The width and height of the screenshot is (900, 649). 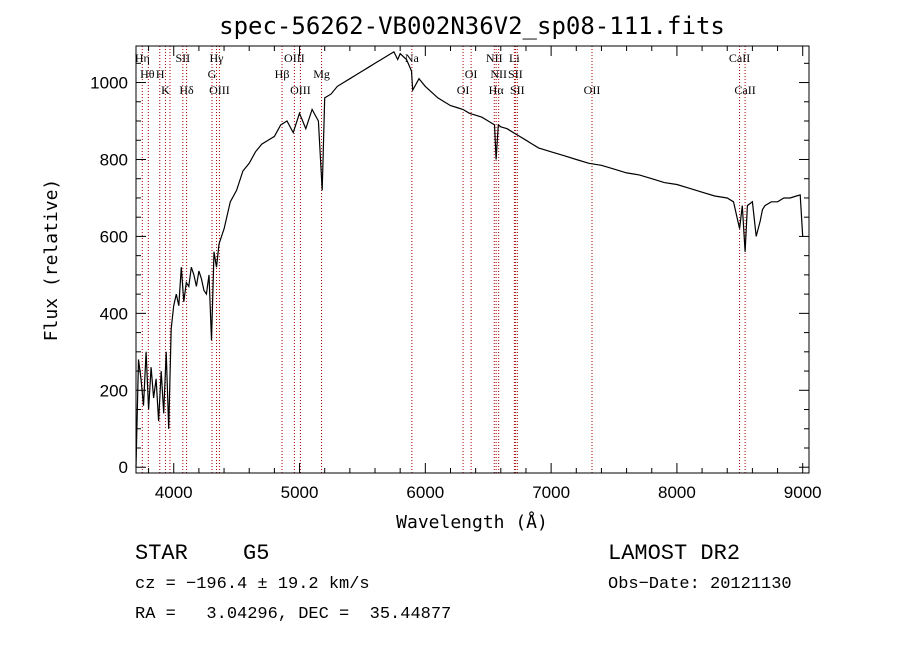 What do you see at coordinates (174, 492) in the screenshot?
I see `x-tick-label: 4000` at bounding box center [174, 492].